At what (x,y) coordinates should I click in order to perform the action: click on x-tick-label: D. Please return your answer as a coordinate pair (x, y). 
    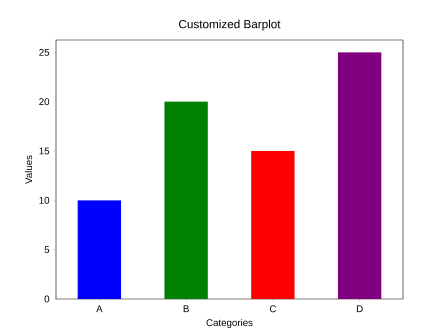
    Looking at the image, I should click on (359, 308).